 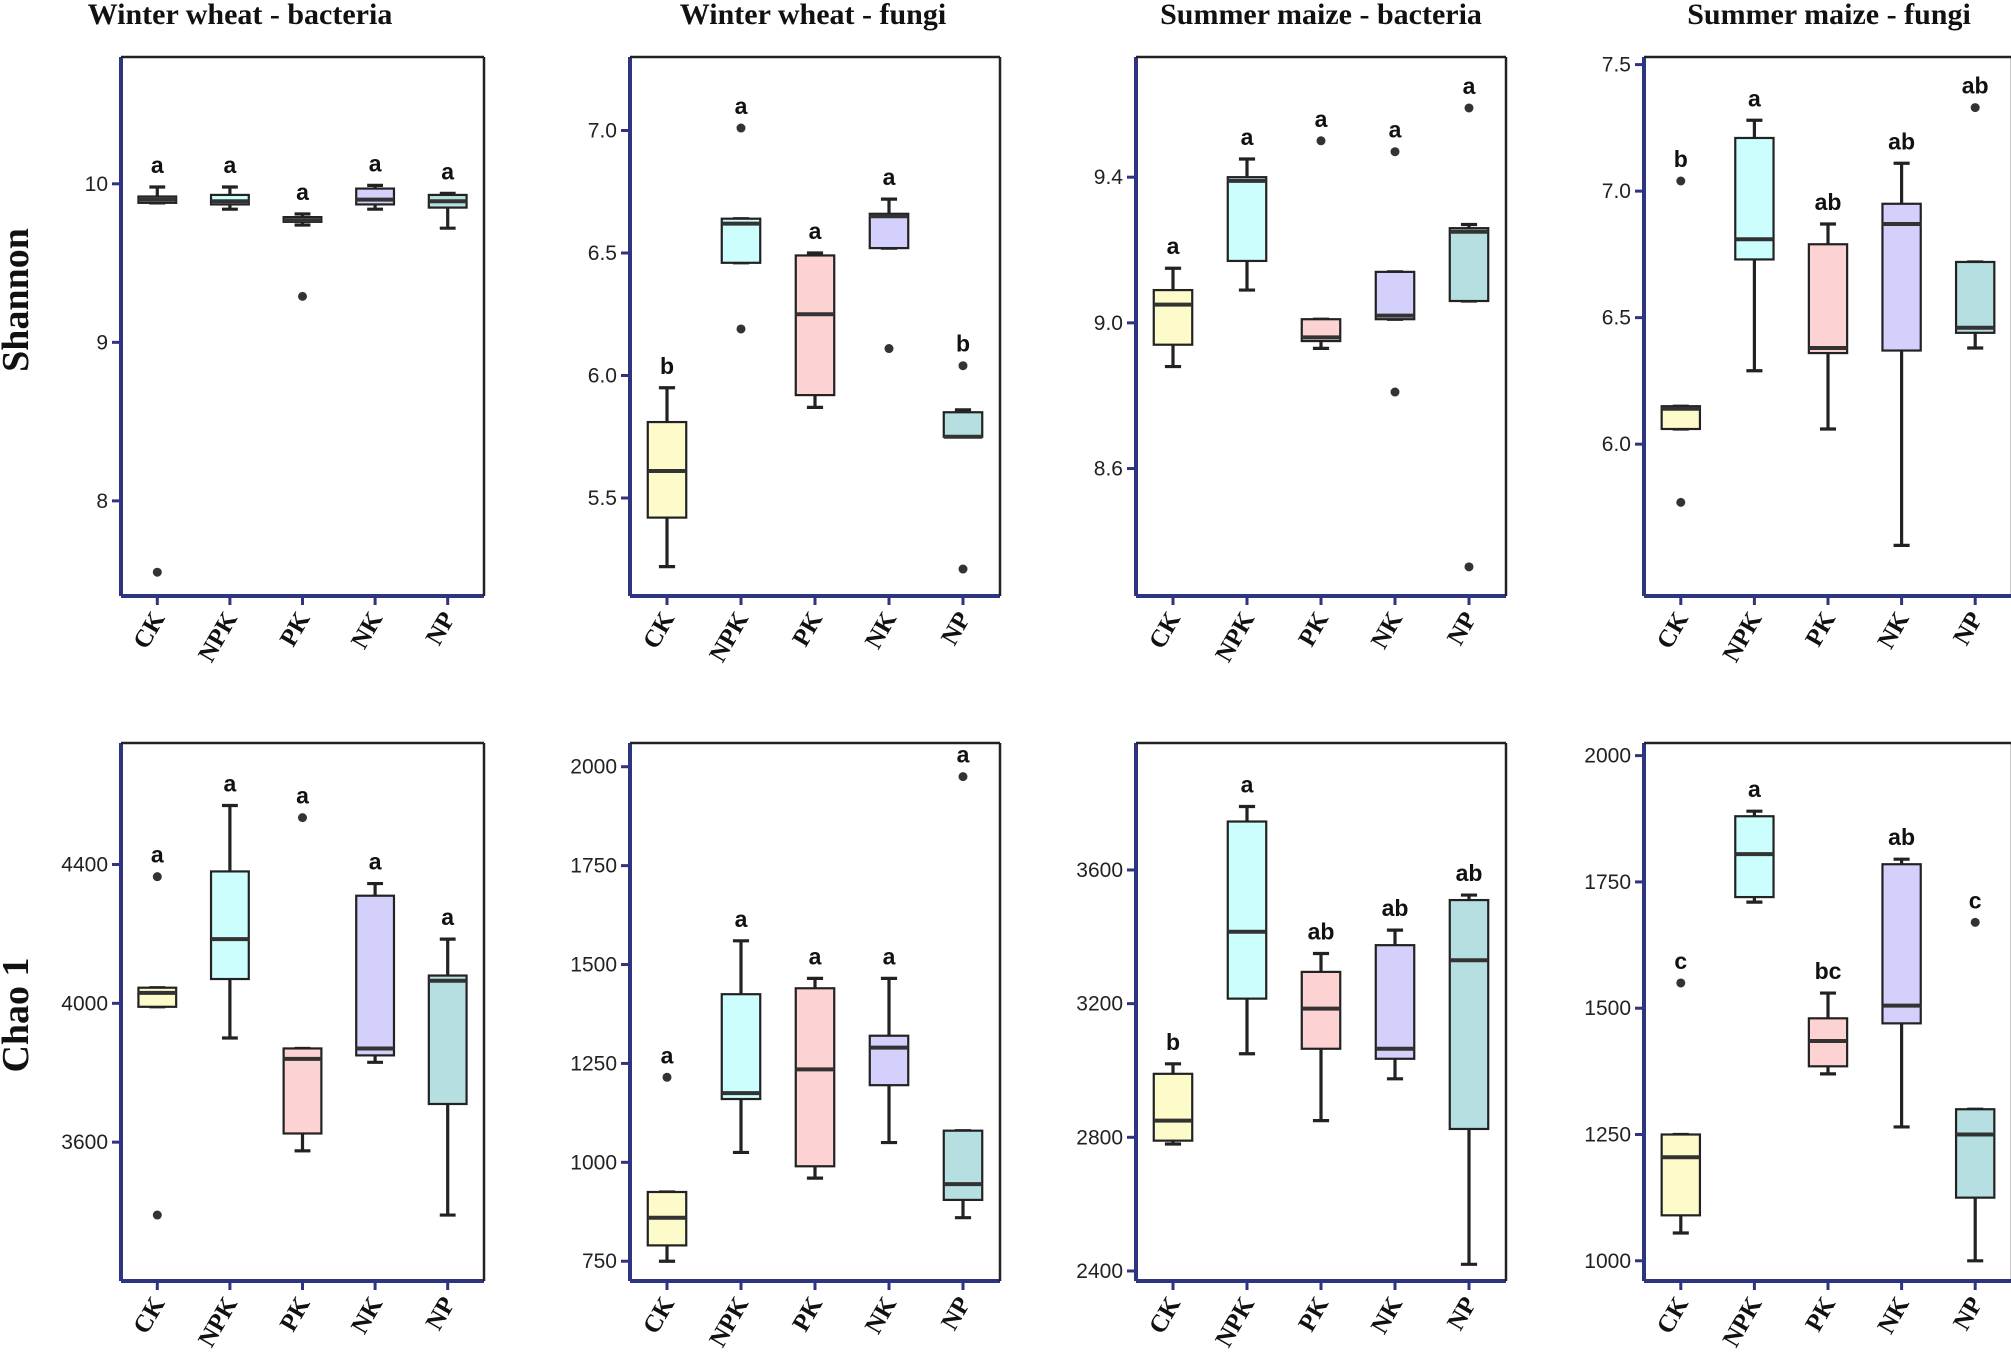 I want to click on box-pk: ab, so click(x=1321, y=1021).